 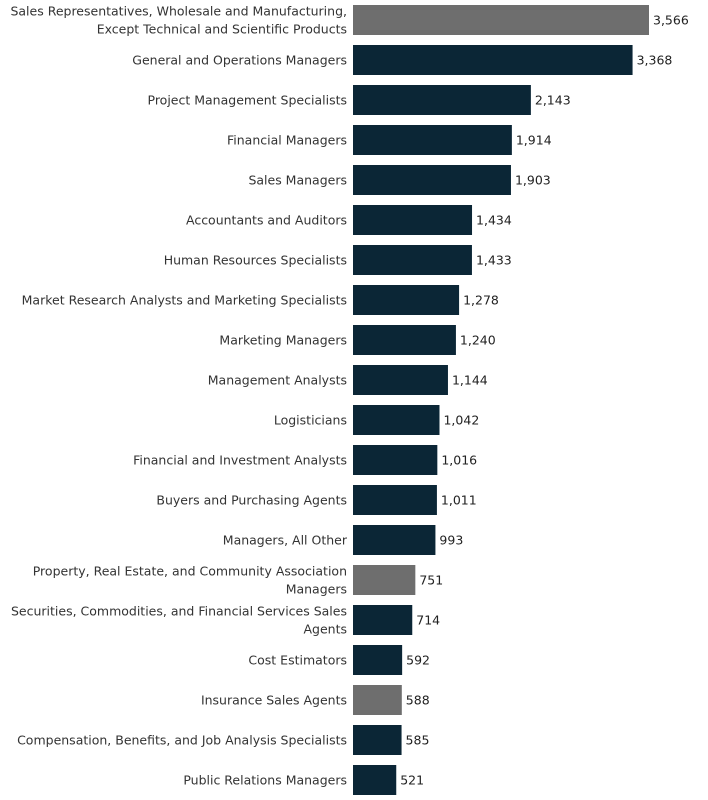 What do you see at coordinates (459, 500) in the screenshot?
I see `value-label-13: 1,011` at bounding box center [459, 500].